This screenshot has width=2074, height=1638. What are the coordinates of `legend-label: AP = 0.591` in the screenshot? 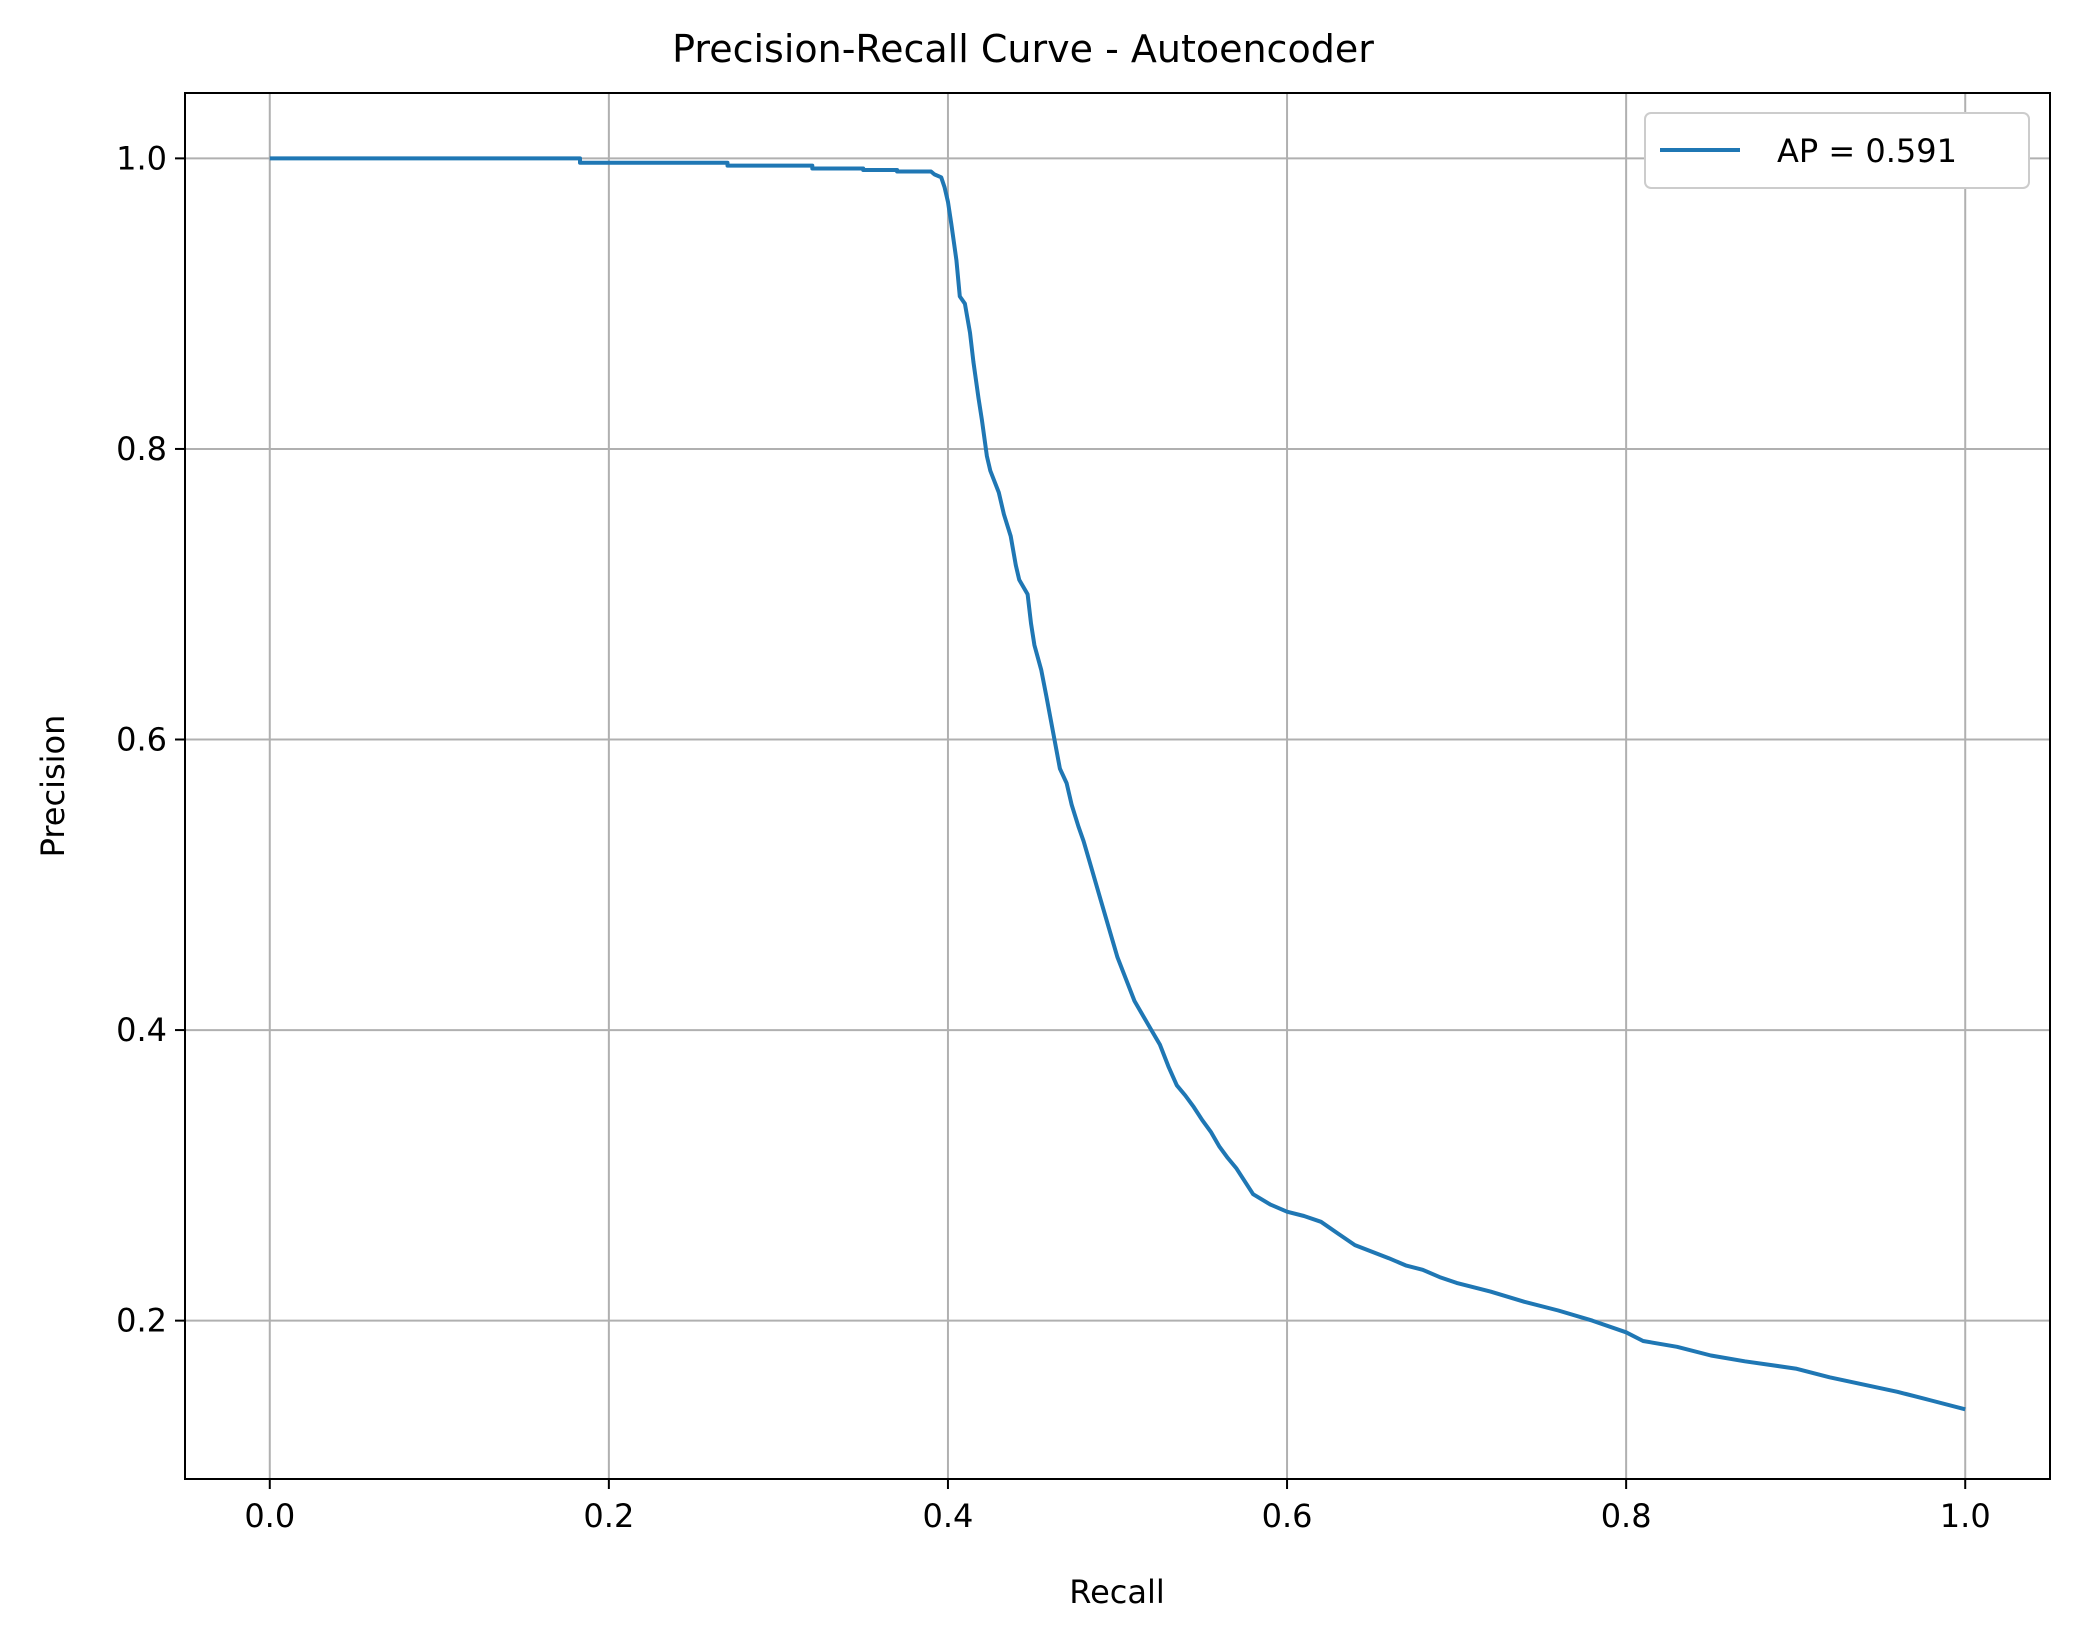 It's located at (1867, 151).